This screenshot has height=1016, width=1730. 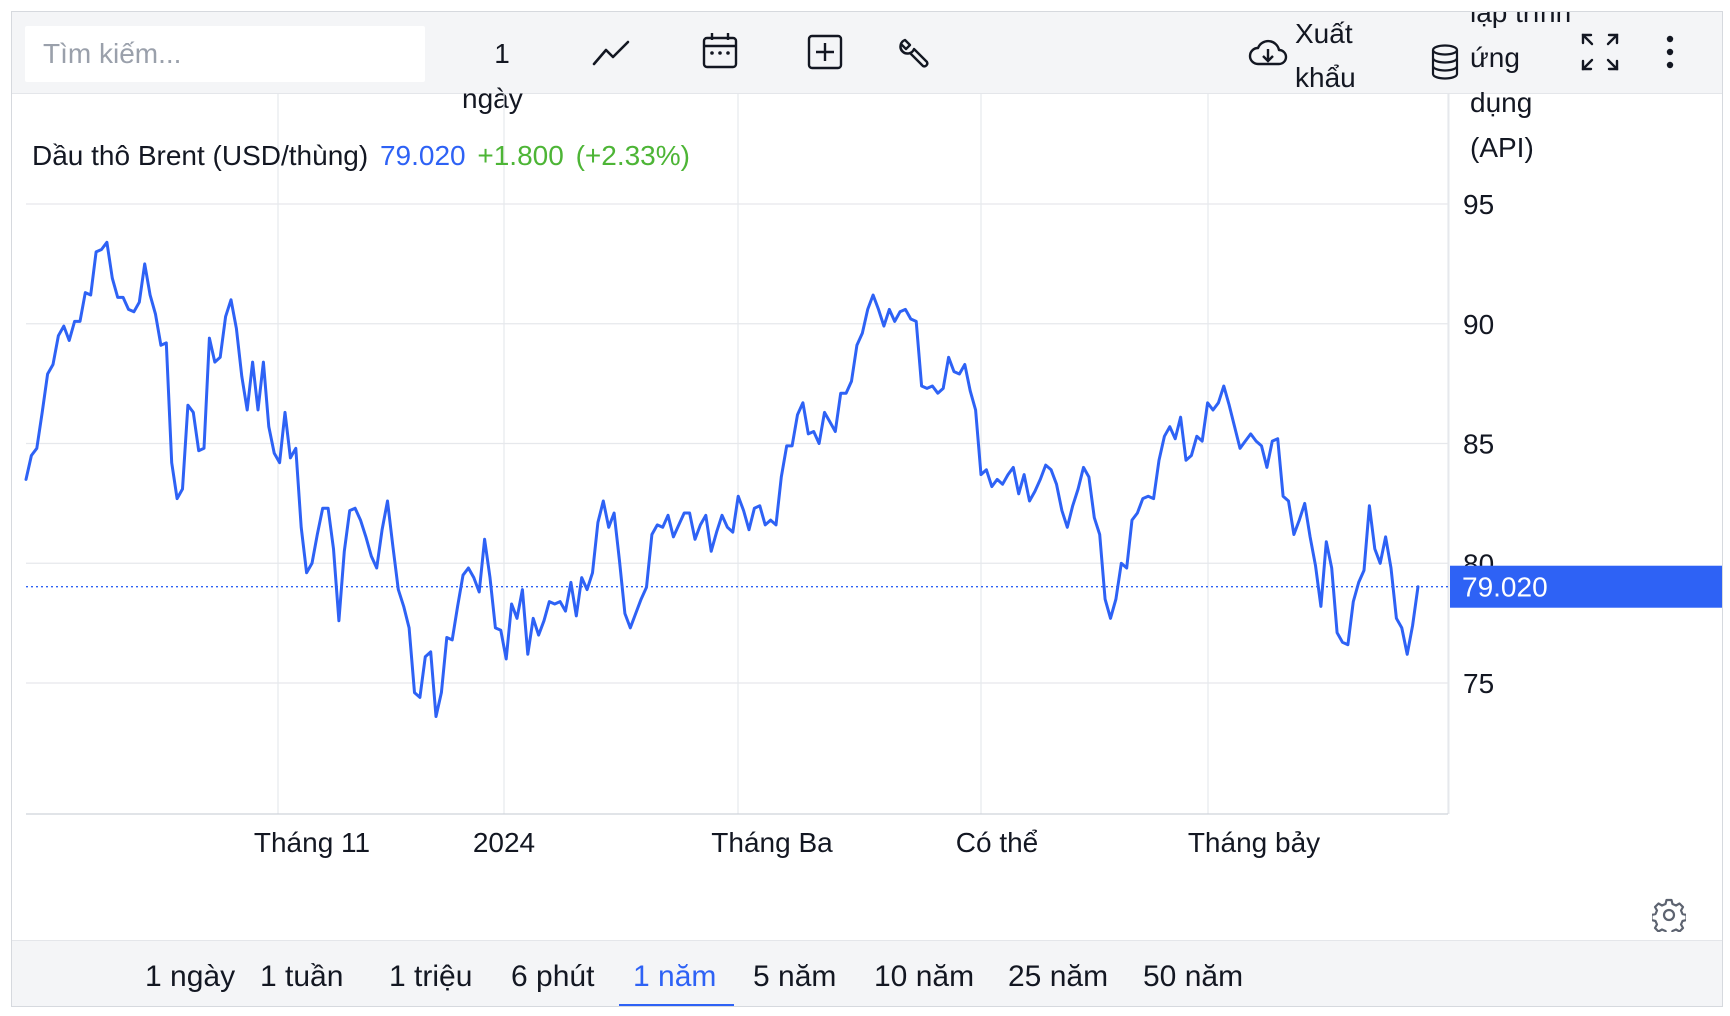 I want to click on period-10y: 10 năm, so click(x=924, y=976).